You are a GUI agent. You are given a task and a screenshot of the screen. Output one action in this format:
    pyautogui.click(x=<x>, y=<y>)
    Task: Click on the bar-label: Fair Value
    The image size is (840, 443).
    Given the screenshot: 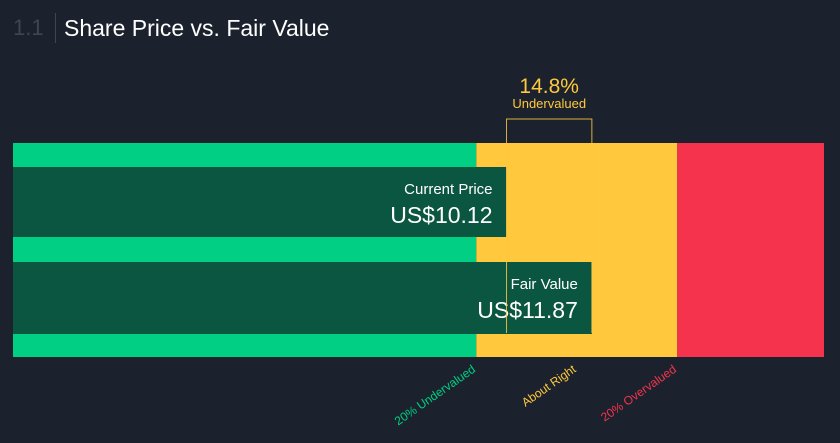 What is the action you would take?
    pyautogui.click(x=544, y=284)
    